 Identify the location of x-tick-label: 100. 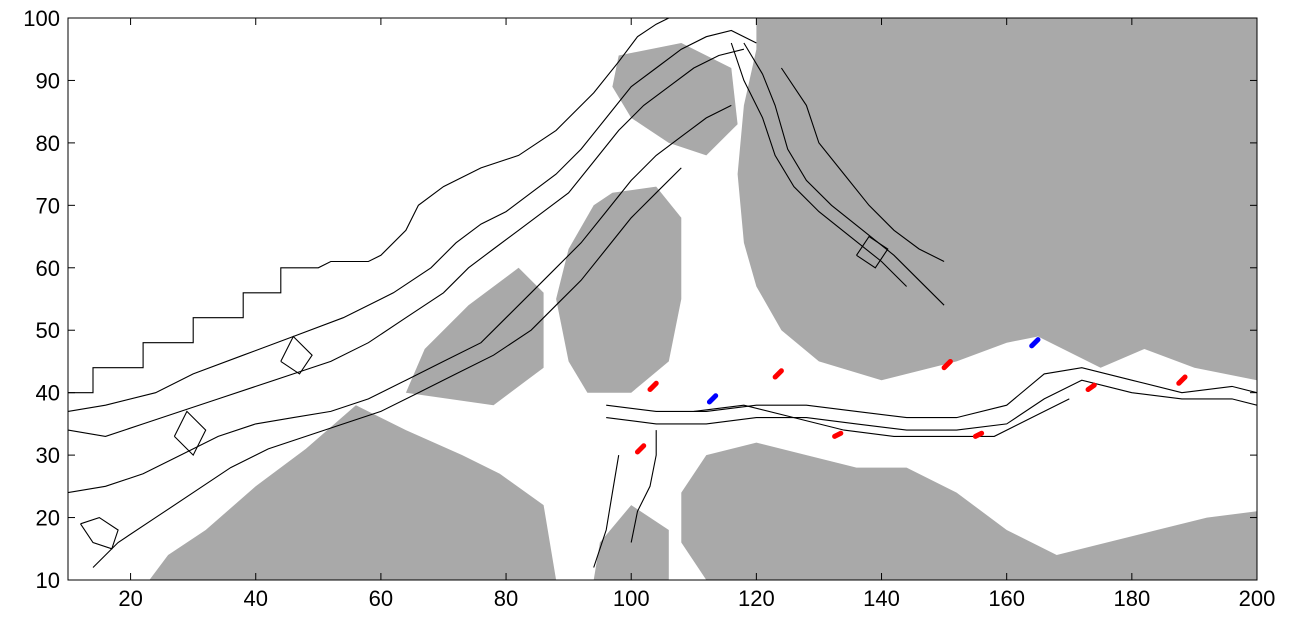
(631, 598).